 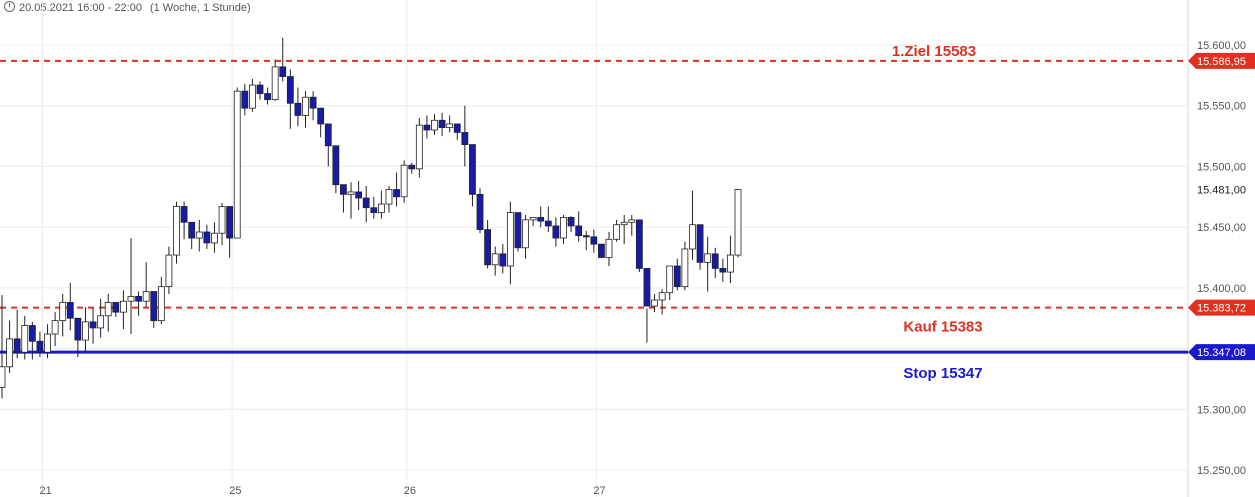 I want to click on date-range: 20.05.2021 16:00 - 22:00, so click(x=80, y=8).